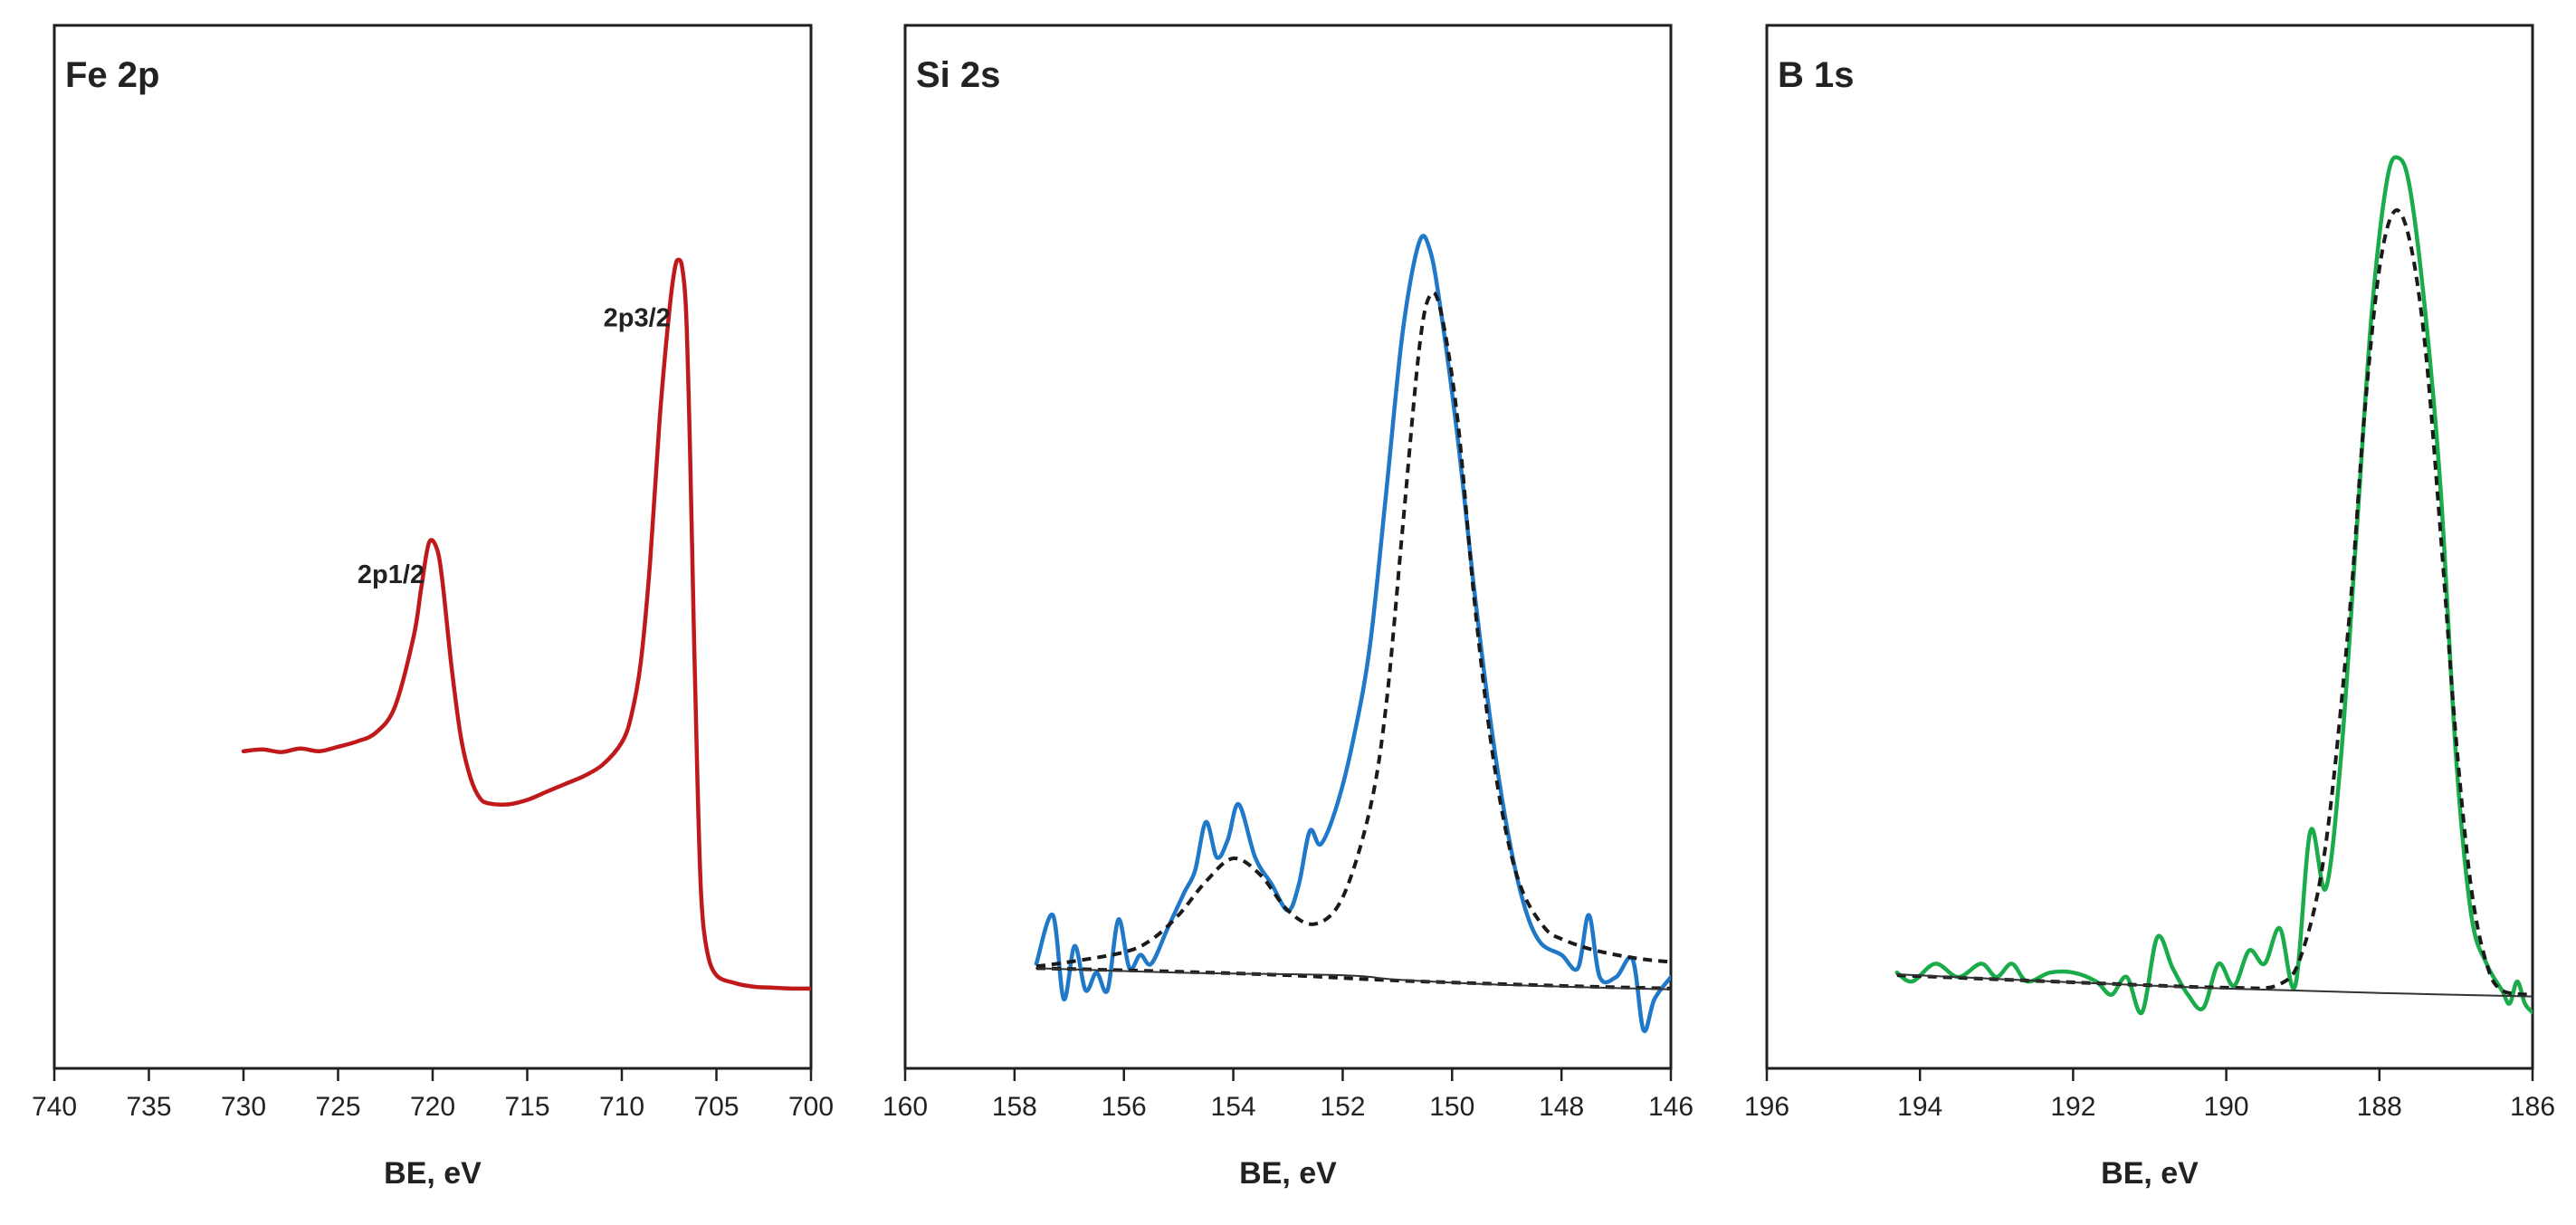 The width and height of the screenshot is (2576, 1225). Describe the element at coordinates (112, 75) in the screenshot. I see `fe-2p-panel-title: Fe 2p` at that location.